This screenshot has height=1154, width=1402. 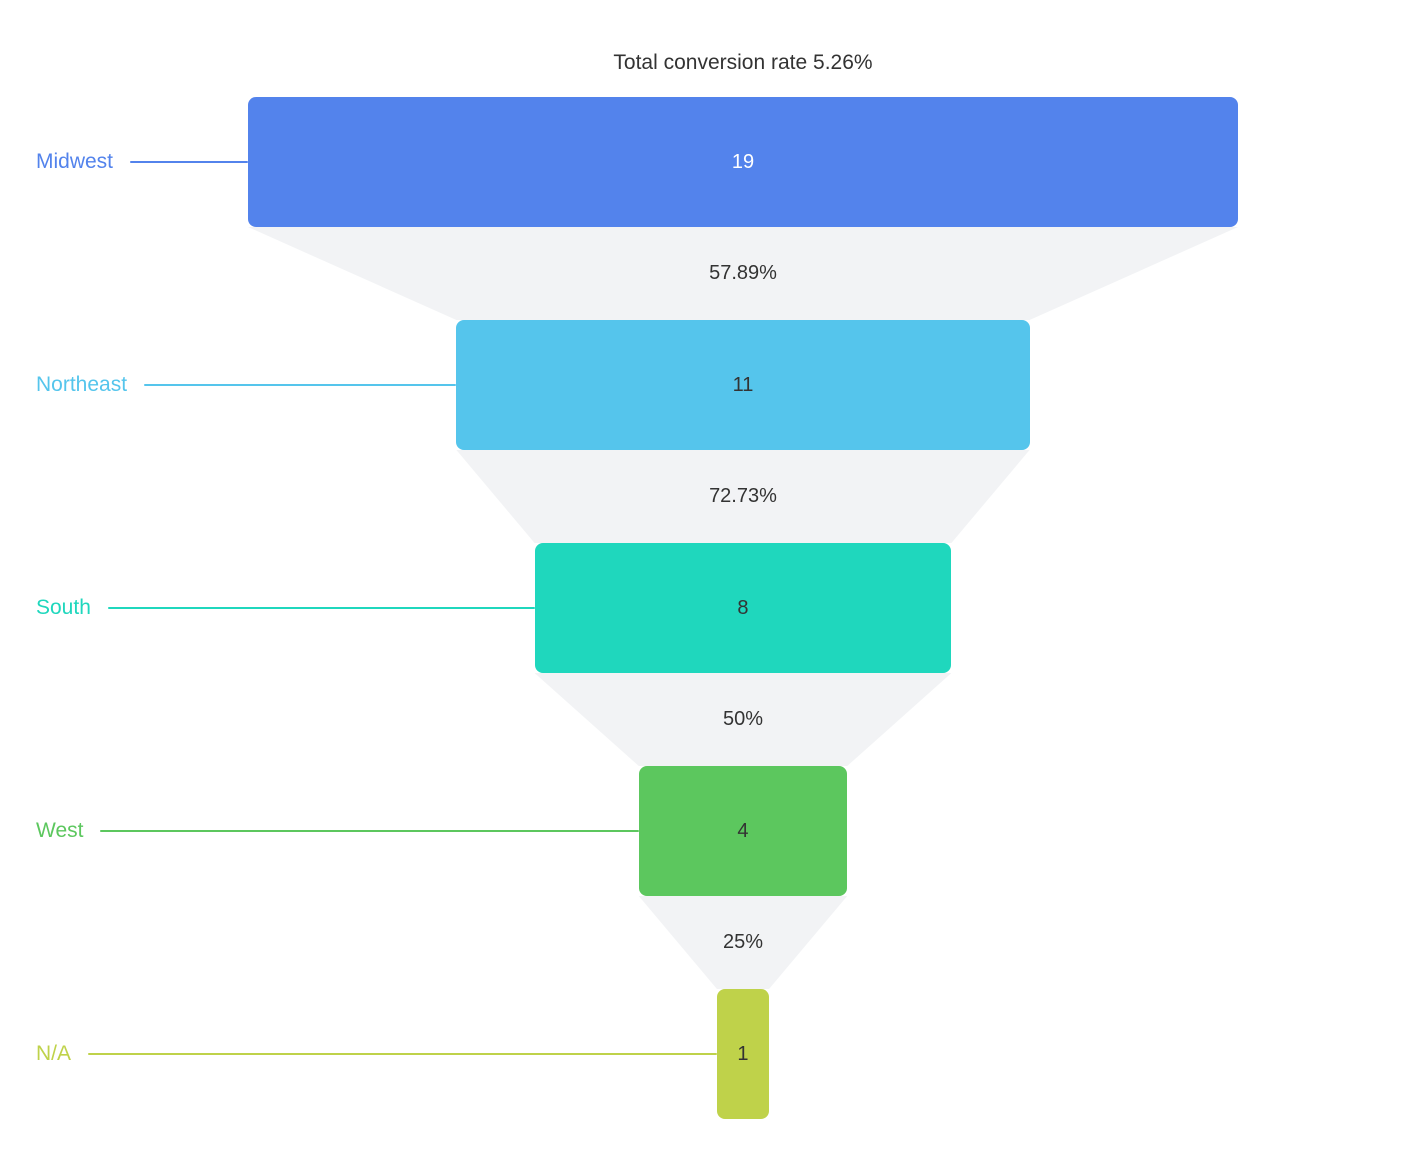 I want to click on conversion-rate-label: 25%, so click(x=742, y=942).